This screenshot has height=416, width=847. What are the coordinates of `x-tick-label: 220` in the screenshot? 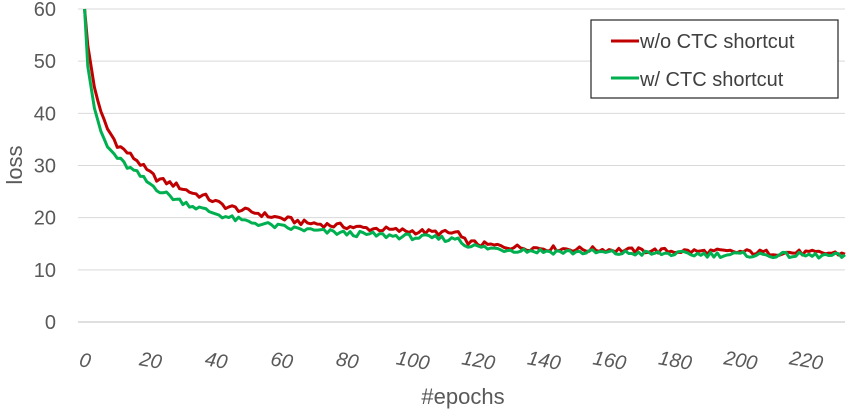 It's located at (806, 361).